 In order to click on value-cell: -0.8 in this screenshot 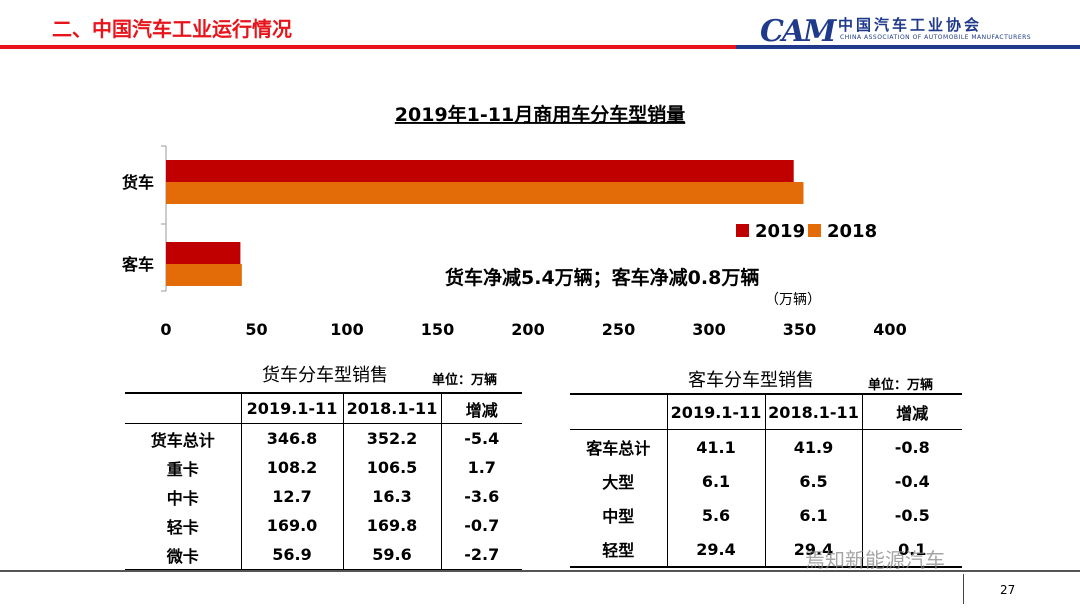, I will do `click(911, 446)`.